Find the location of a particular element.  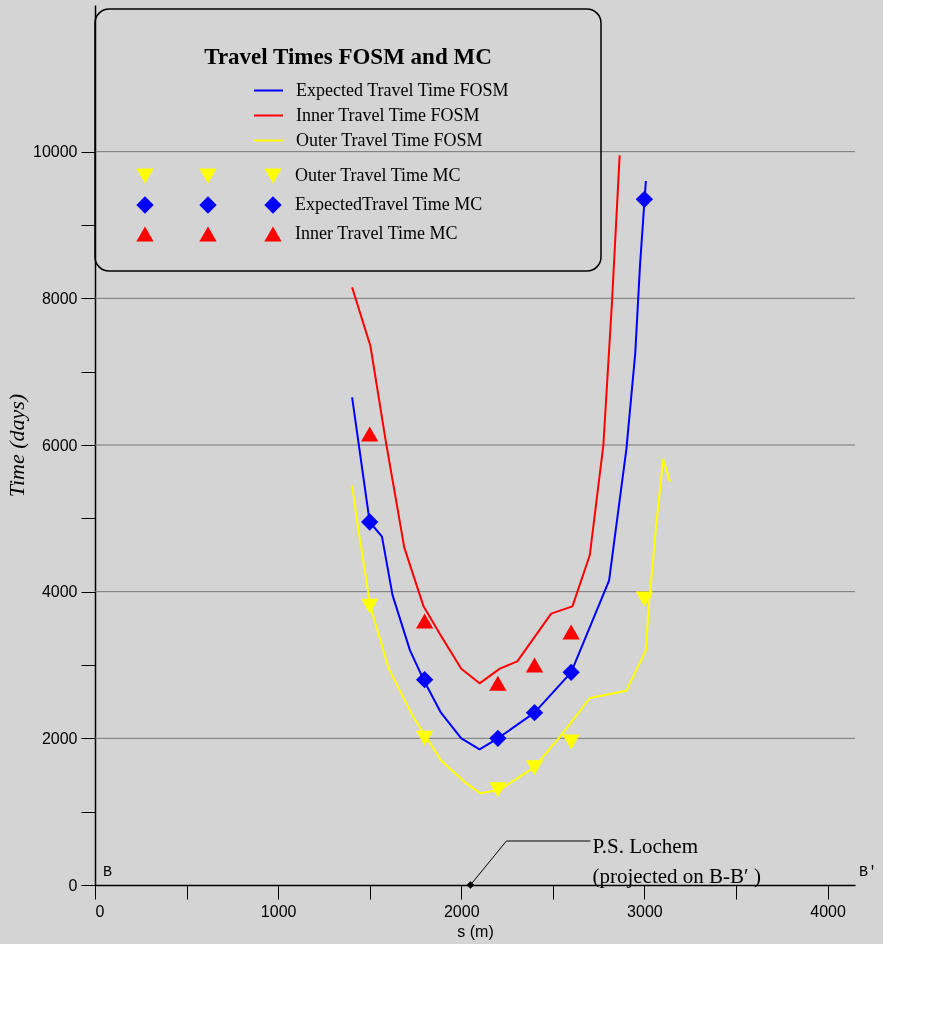

legend-label: ExpectedTravel Time MC is located at coordinates (389, 204).